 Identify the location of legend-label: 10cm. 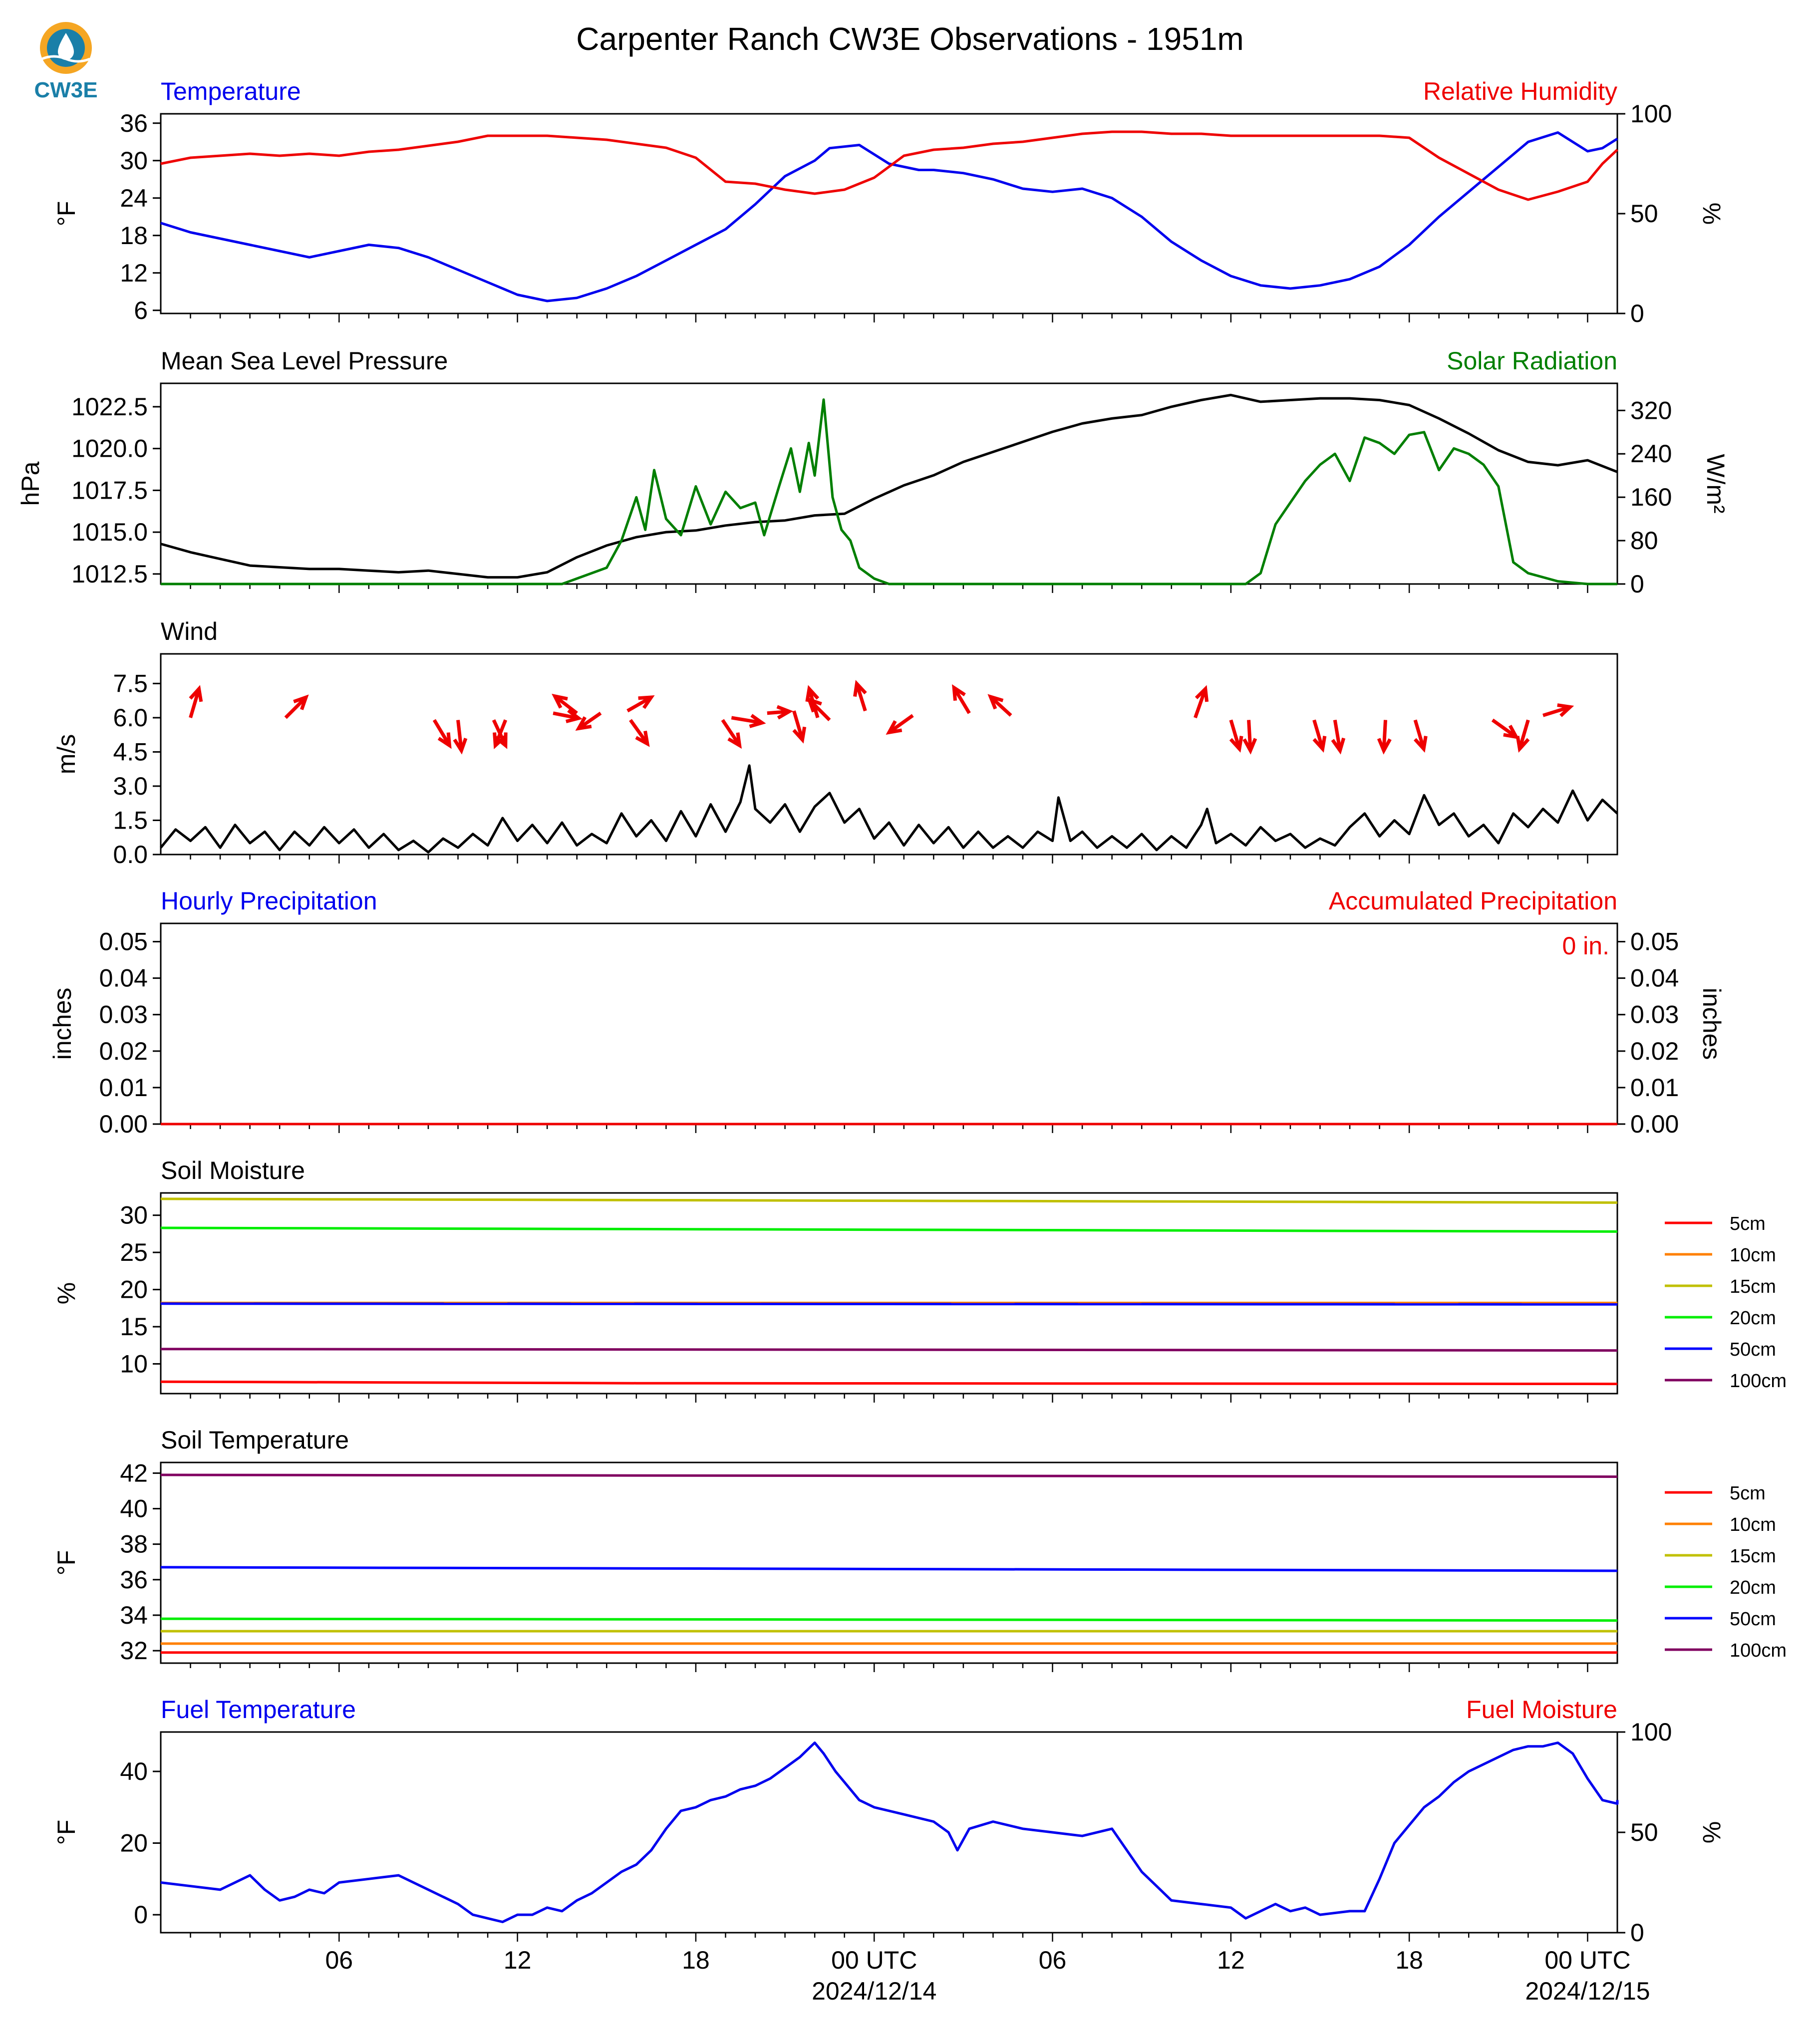
(1753, 1524).